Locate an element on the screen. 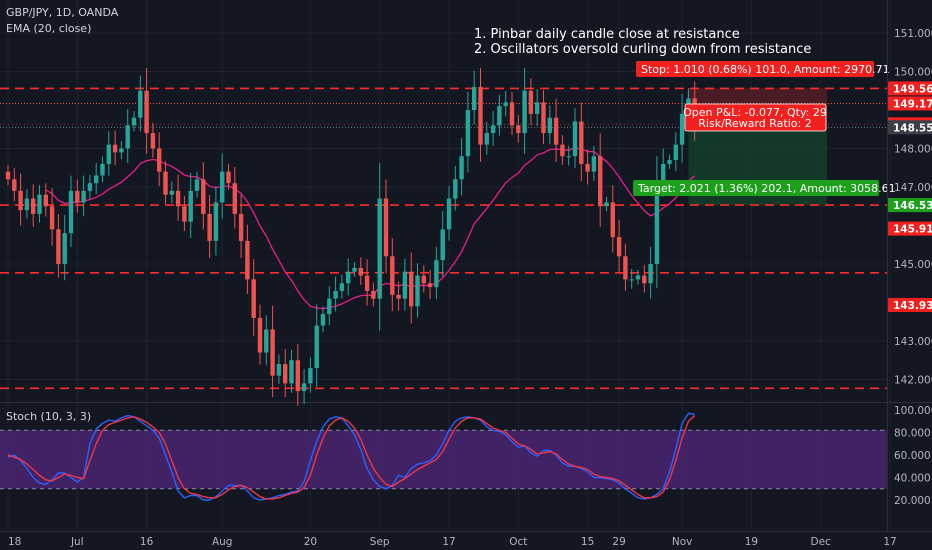 This screenshot has width=932, height=550. time-tick-7: Oct is located at coordinates (518, 542).